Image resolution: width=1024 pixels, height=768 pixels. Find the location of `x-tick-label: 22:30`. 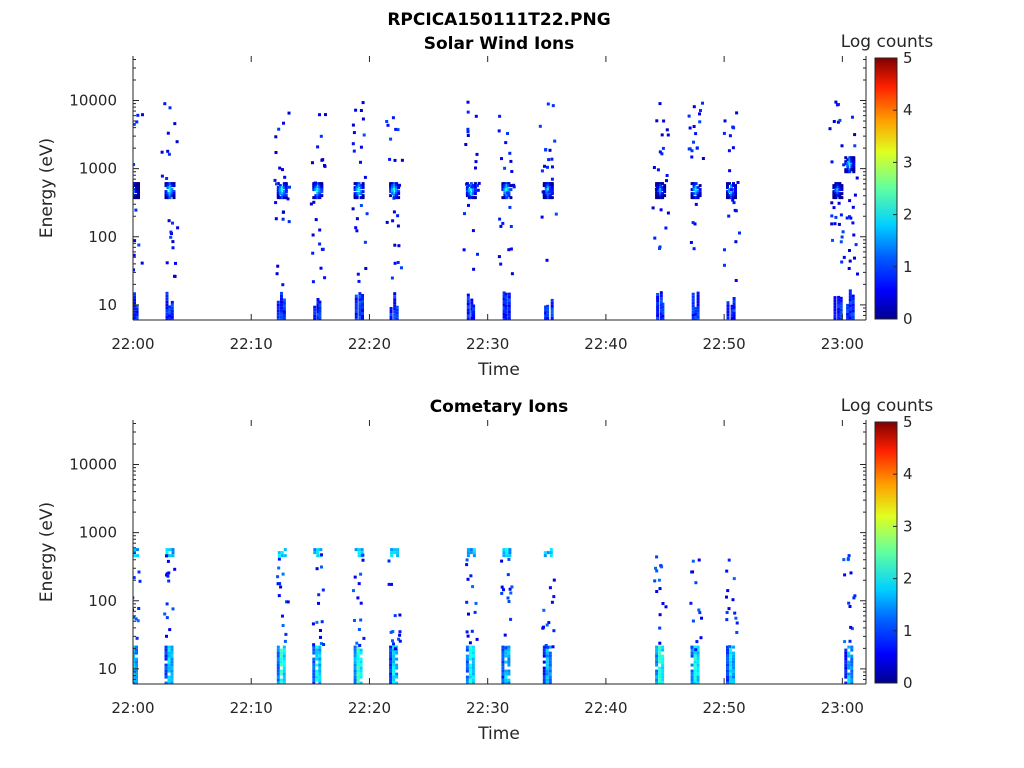

x-tick-label: 22:30 is located at coordinates (487, 344).